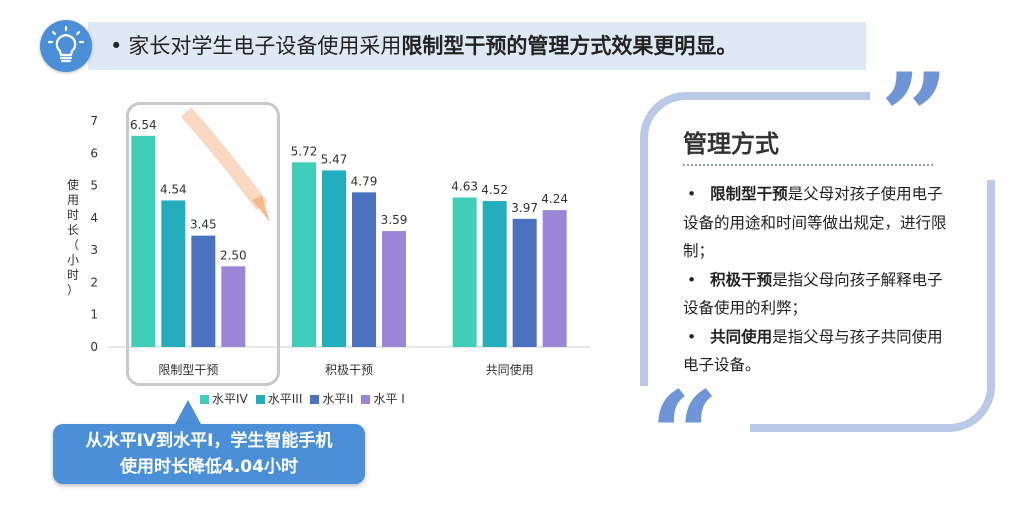  What do you see at coordinates (510, 369) in the screenshot?
I see `category-label: 共同使用` at bounding box center [510, 369].